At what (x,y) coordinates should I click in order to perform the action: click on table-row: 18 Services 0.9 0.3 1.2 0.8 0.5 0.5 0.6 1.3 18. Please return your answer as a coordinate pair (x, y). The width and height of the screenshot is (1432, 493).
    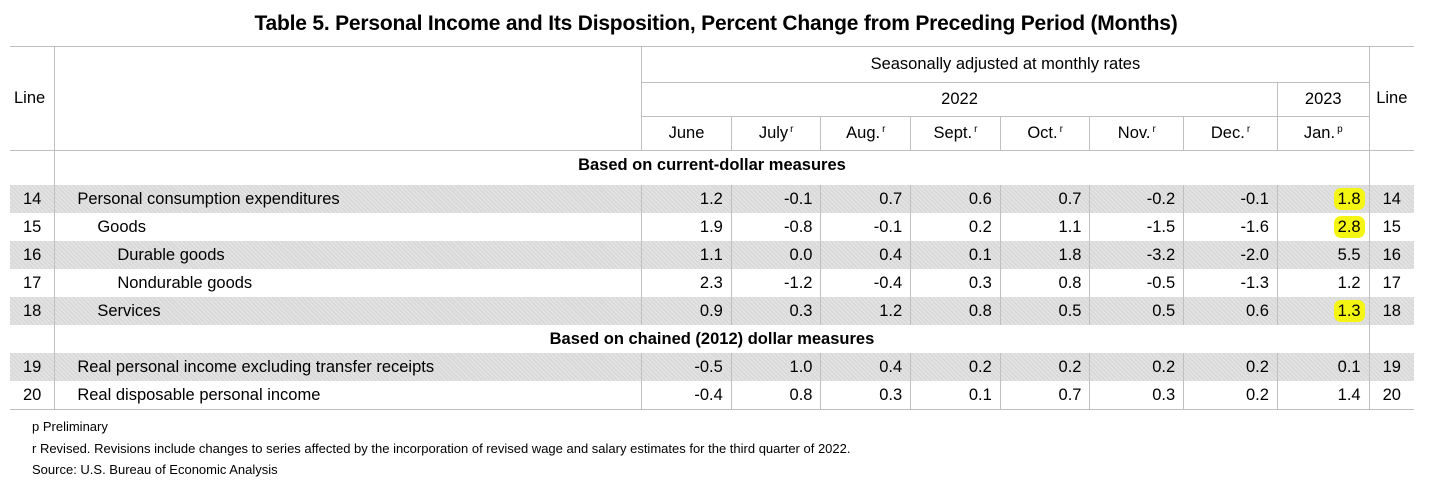
    Looking at the image, I should click on (712, 311).